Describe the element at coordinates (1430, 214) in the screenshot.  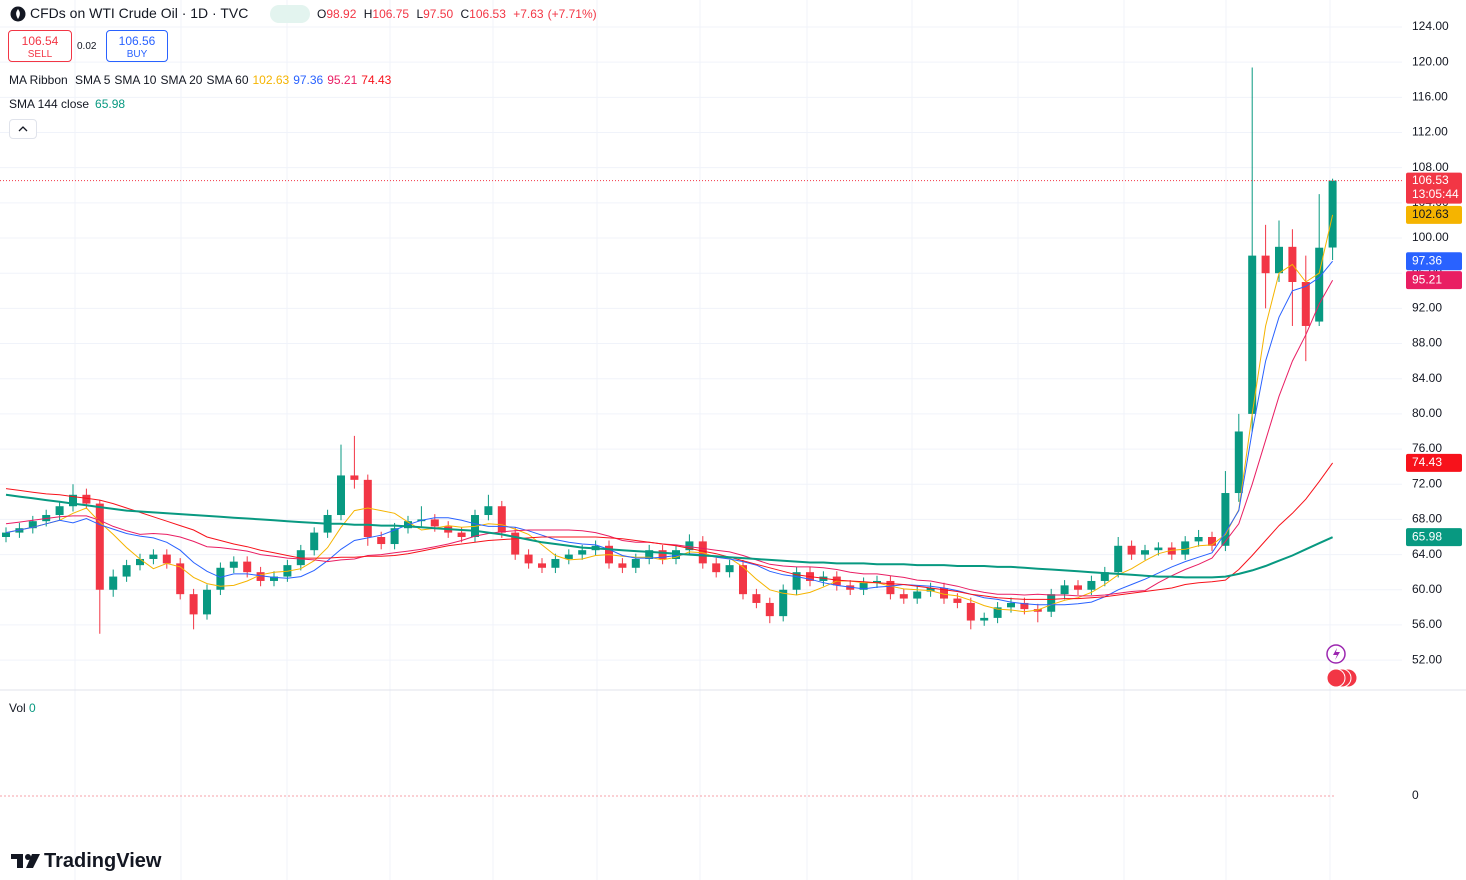
I see `series-last-value: 102.63` at that location.